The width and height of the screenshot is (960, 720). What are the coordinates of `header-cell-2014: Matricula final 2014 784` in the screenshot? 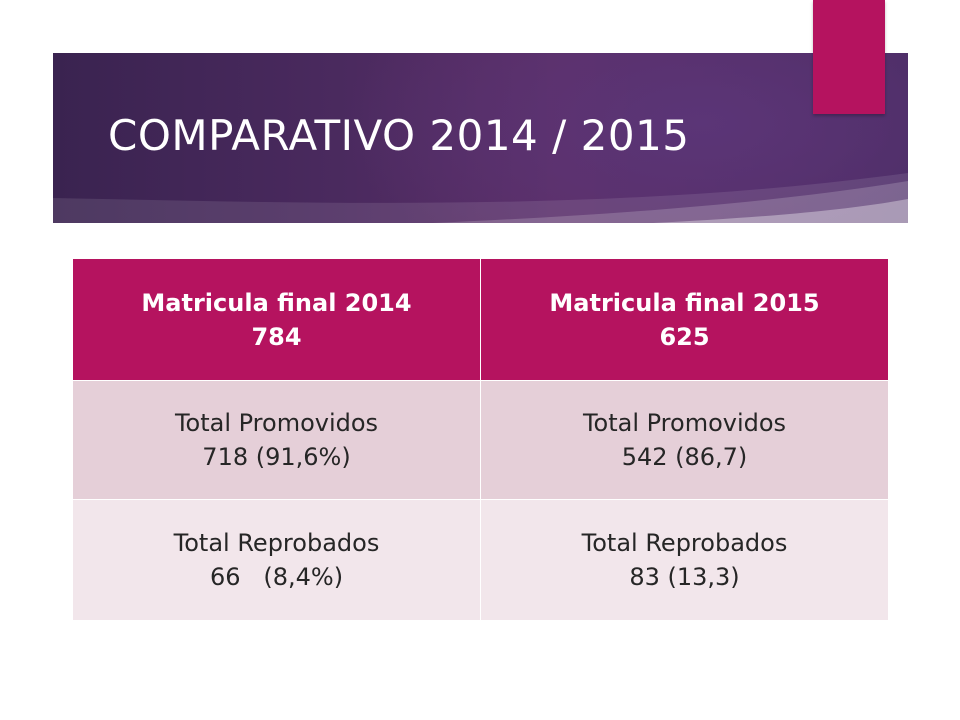 It's located at (276, 319).